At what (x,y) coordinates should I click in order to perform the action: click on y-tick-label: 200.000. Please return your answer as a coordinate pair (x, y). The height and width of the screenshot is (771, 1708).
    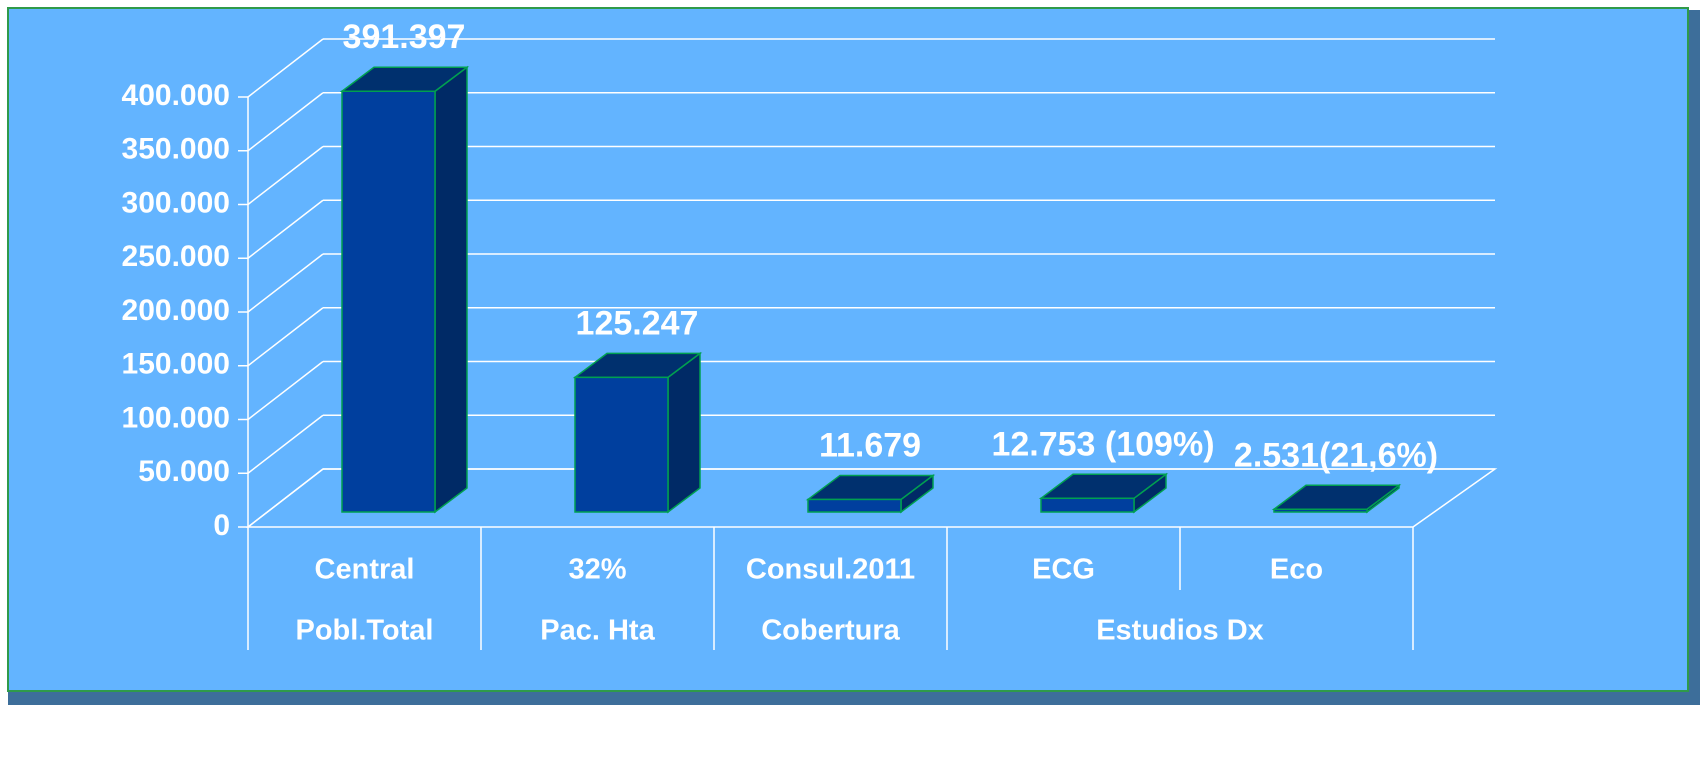
    Looking at the image, I should click on (176, 310).